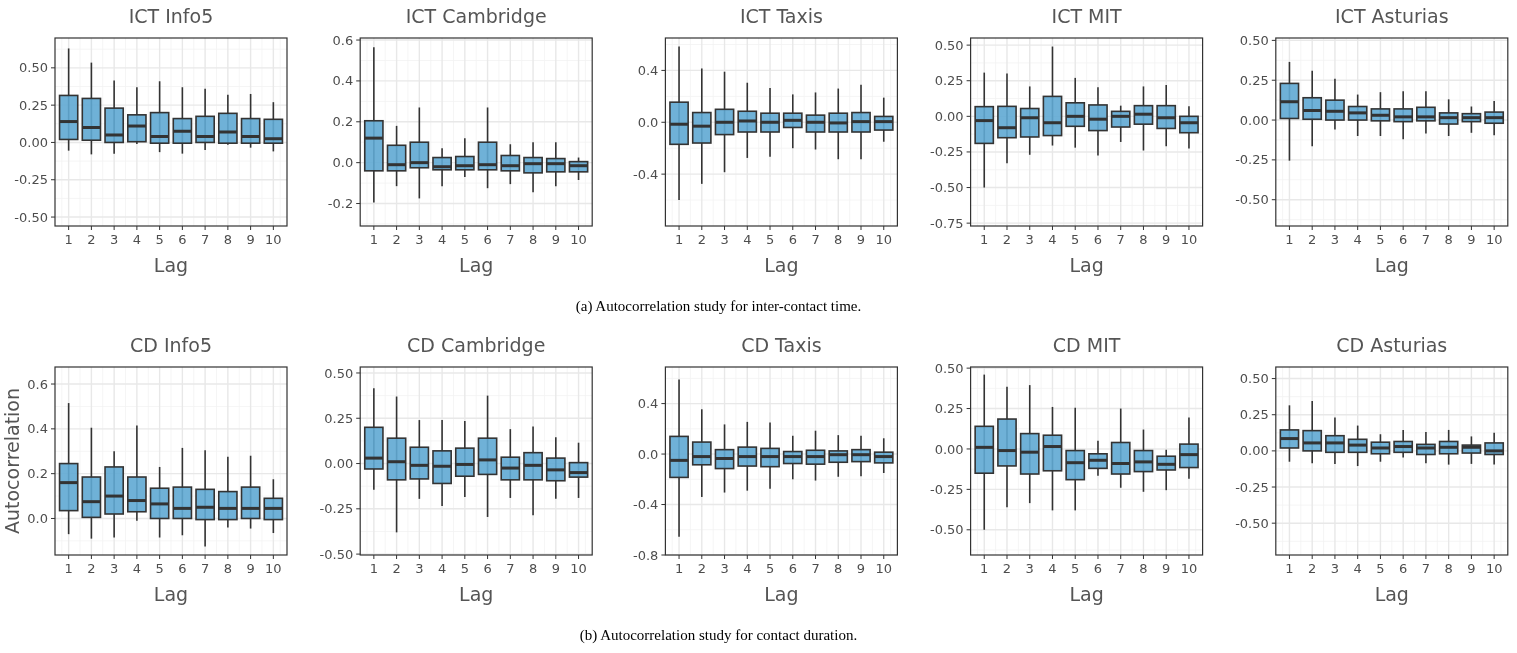  What do you see at coordinates (12, 461) in the screenshot?
I see `y-axis-title: Autocorrelation` at bounding box center [12, 461].